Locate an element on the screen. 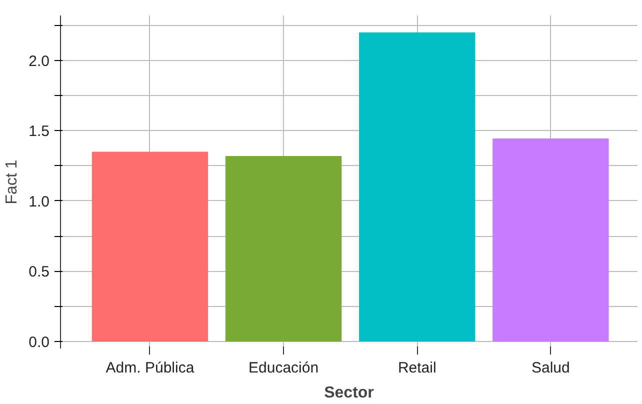  x-tick-label: Retail is located at coordinates (417, 368).